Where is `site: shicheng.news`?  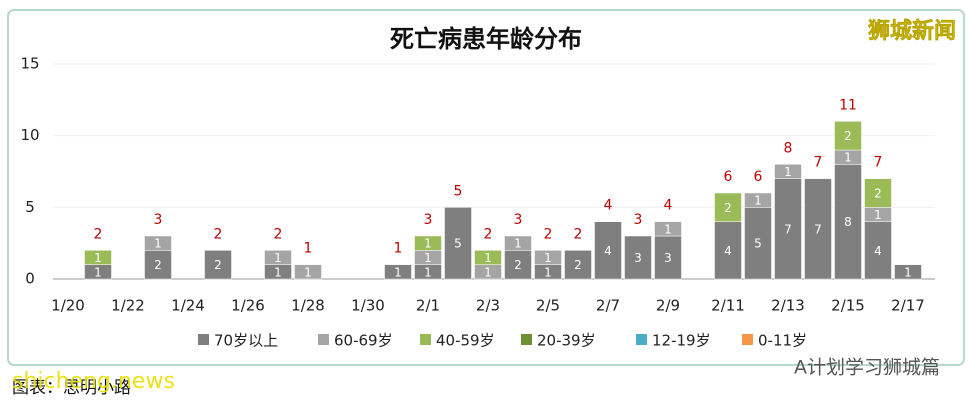 site: shicheng.news is located at coordinates (93, 381).